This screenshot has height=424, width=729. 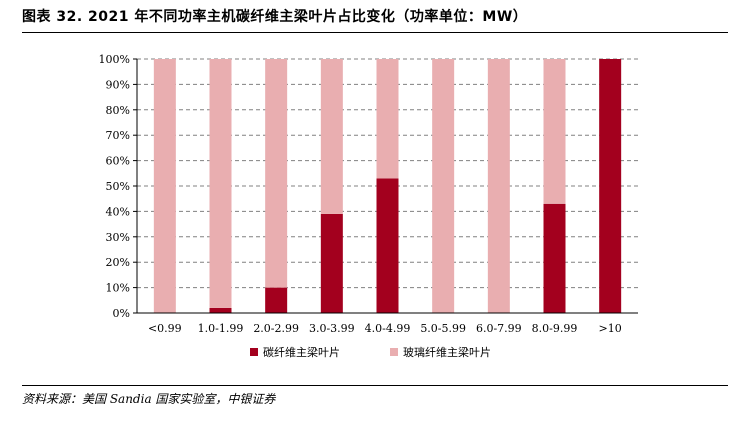 What do you see at coordinates (118, 211) in the screenshot?
I see `y-tick-label: 40%` at bounding box center [118, 211].